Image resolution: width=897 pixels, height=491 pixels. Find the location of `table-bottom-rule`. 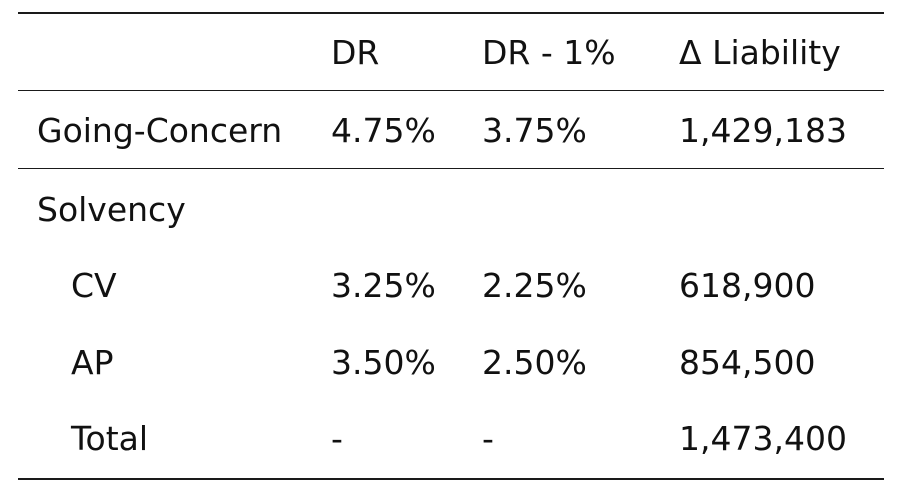

table-bottom-rule is located at coordinates (451, 479).